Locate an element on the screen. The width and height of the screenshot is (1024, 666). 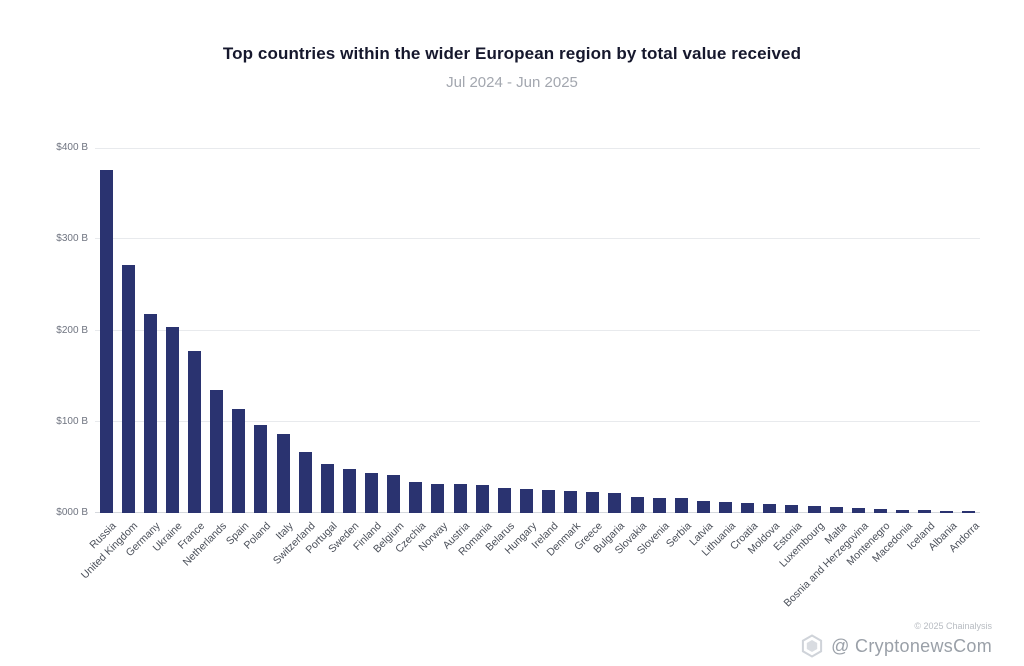
watermark-text: @ CryptonewsCom is located at coordinates (911, 645).